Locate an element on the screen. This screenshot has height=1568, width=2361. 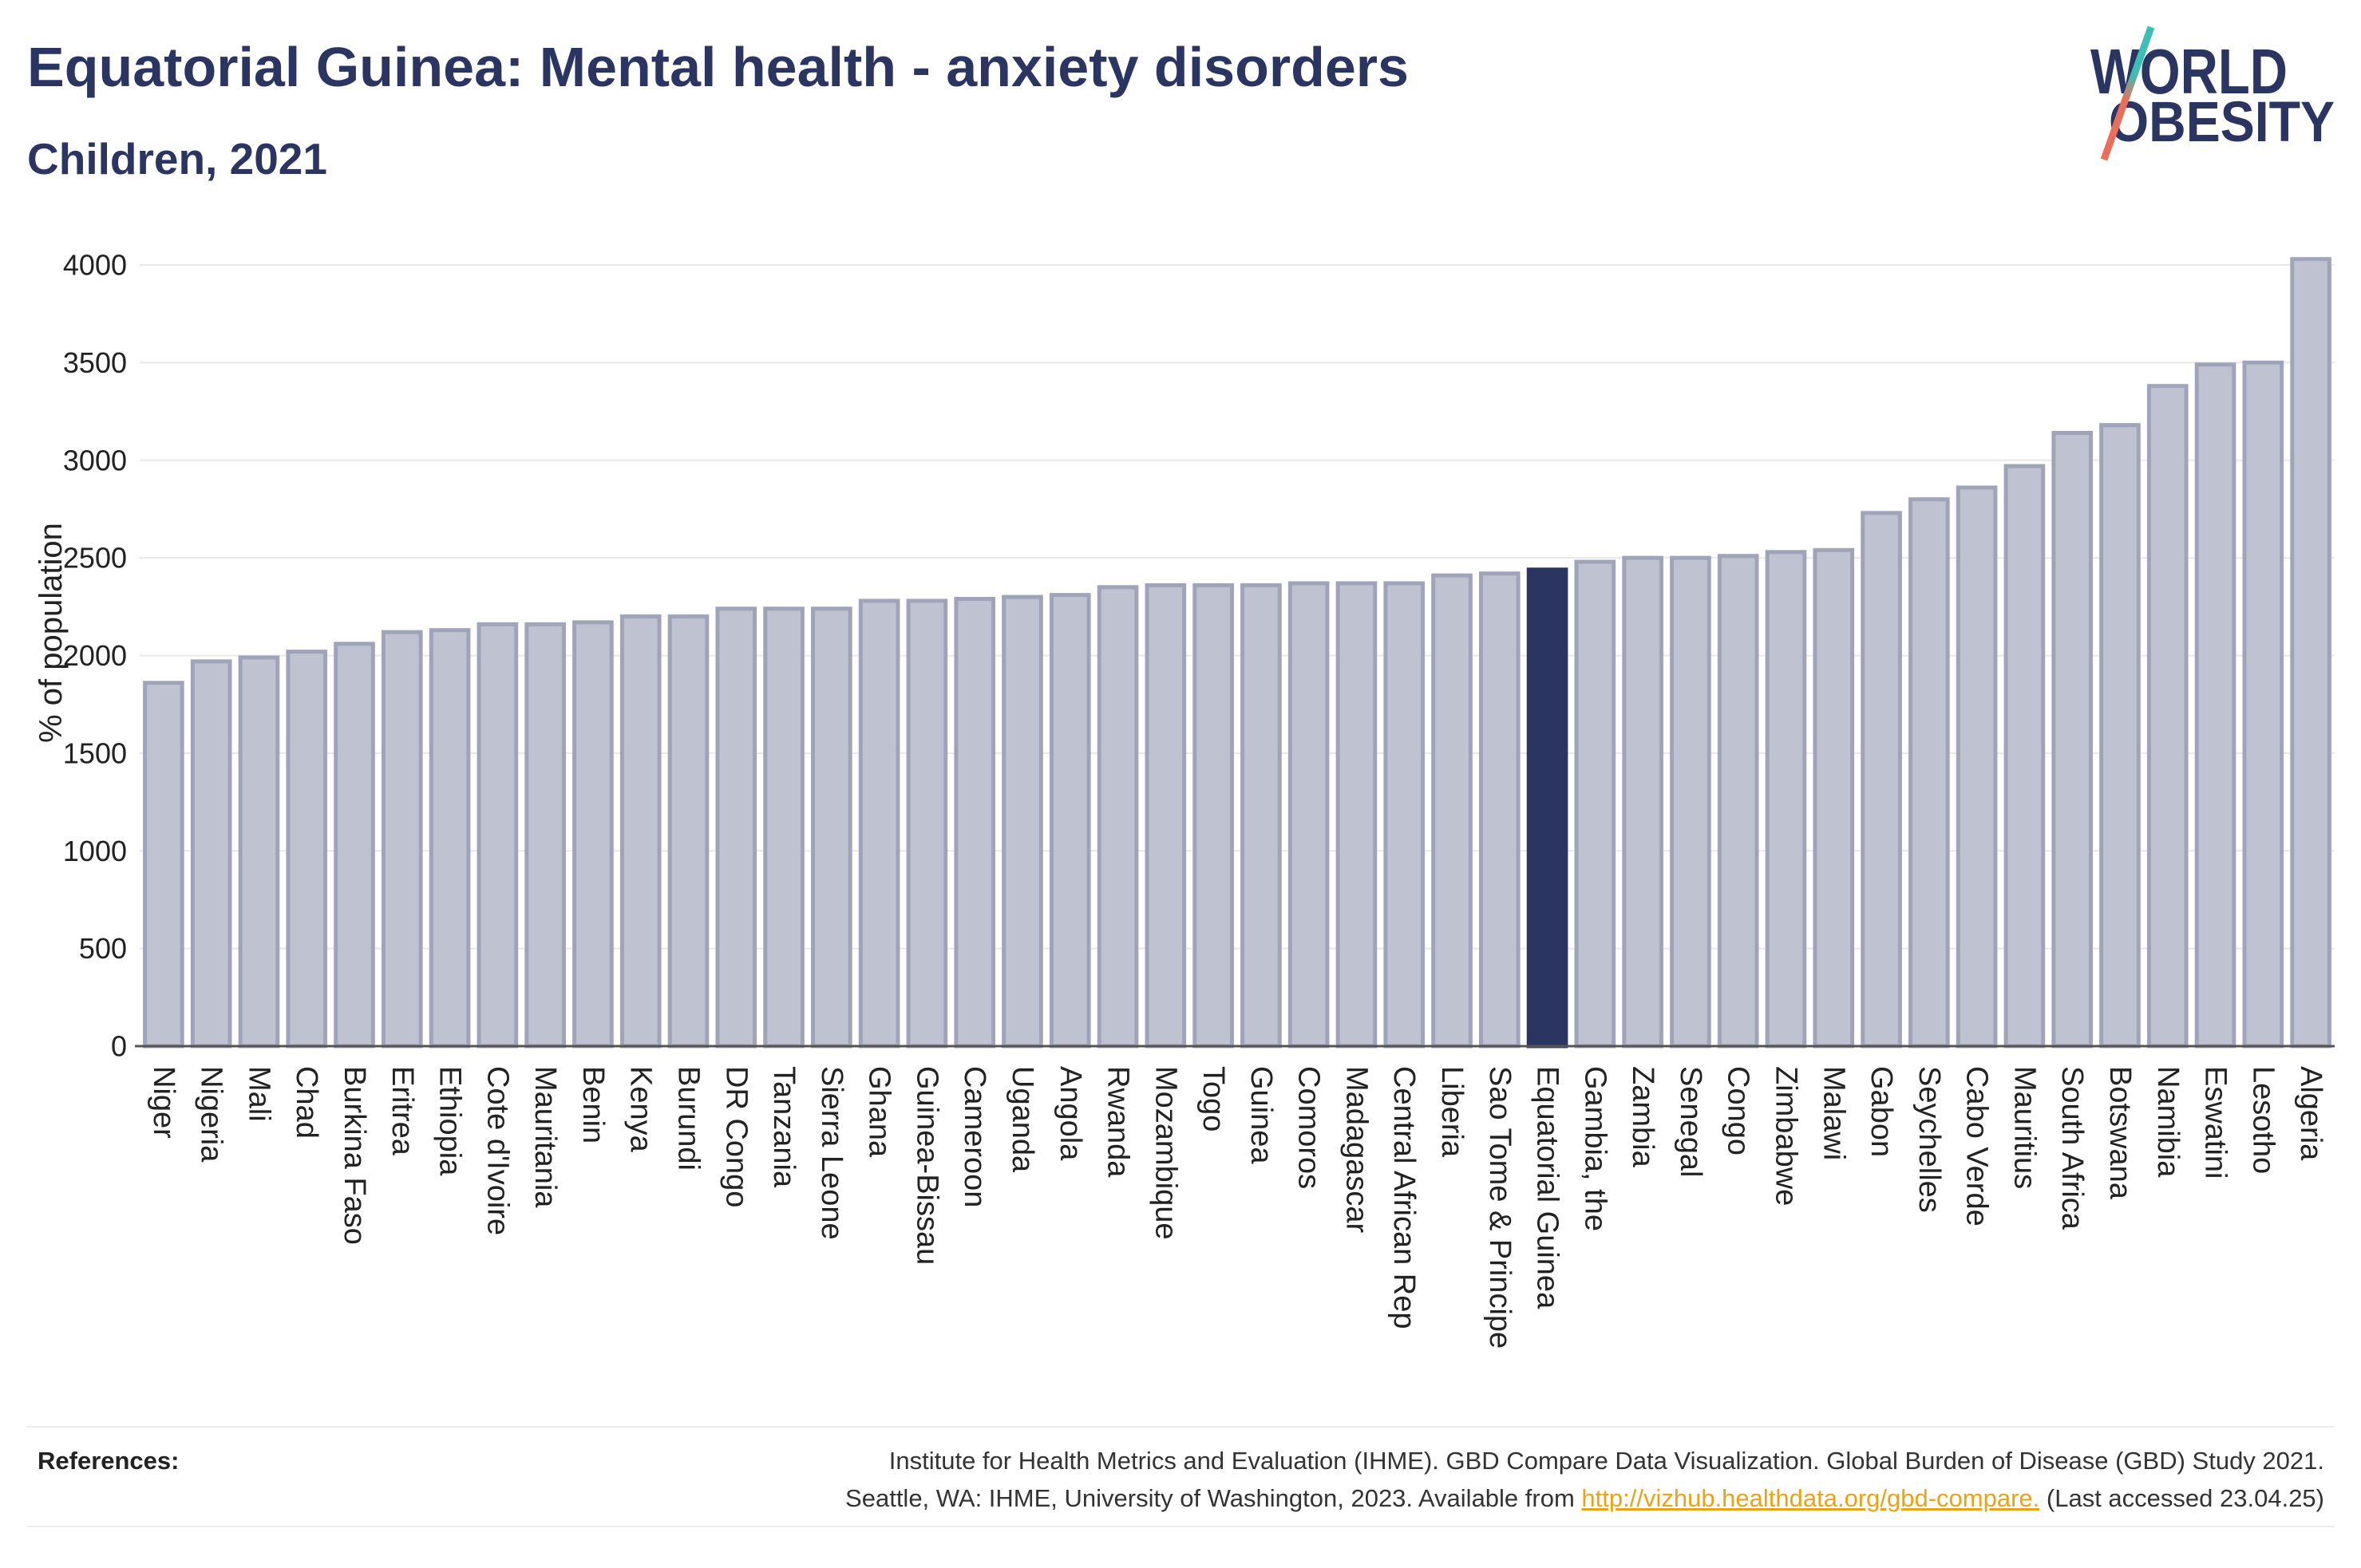
y-tick-label: 1500 is located at coordinates (95, 753).